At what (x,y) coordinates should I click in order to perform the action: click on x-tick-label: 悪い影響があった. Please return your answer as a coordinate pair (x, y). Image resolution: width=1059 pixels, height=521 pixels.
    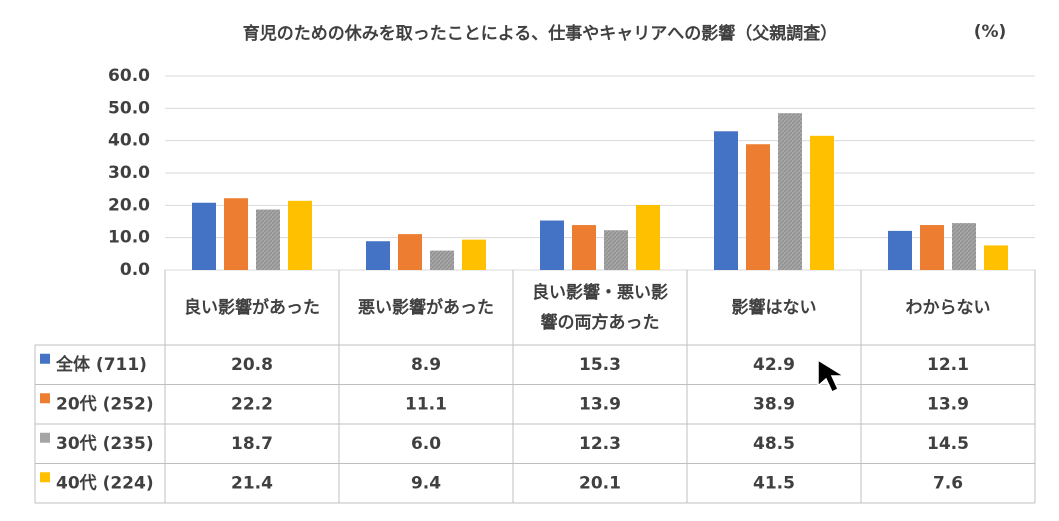
    Looking at the image, I should click on (426, 307).